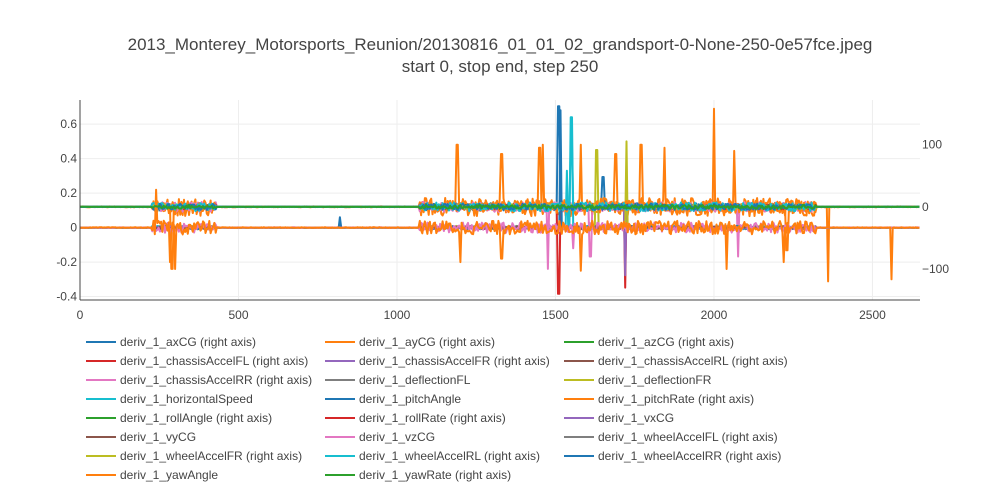 The width and height of the screenshot is (1000, 500). I want to click on legend-item: deriv_1_chassisAccelFL (right axis), so click(205, 360).